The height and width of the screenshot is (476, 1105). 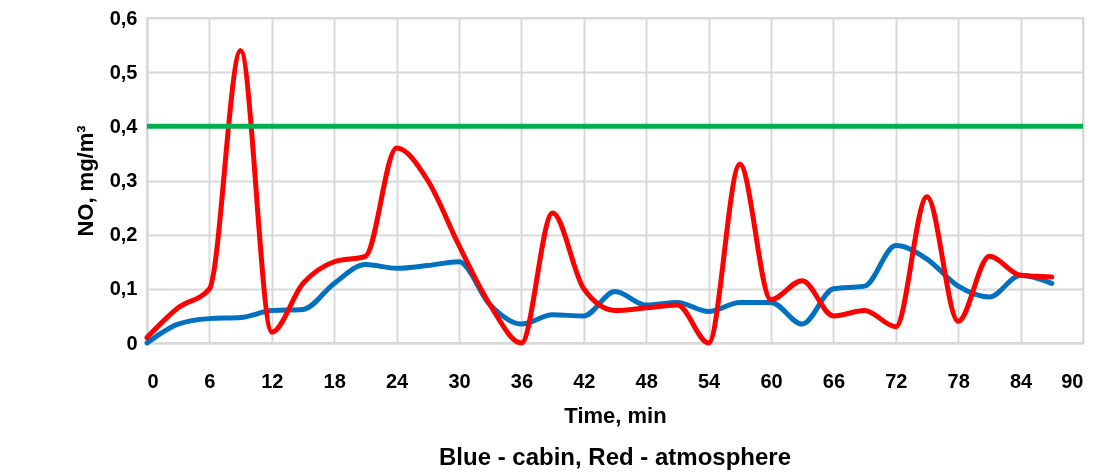 What do you see at coordinates (124, 125) in the screenshot?
I see `y-tick-label: 0,4` at bounding box center [124, 125].